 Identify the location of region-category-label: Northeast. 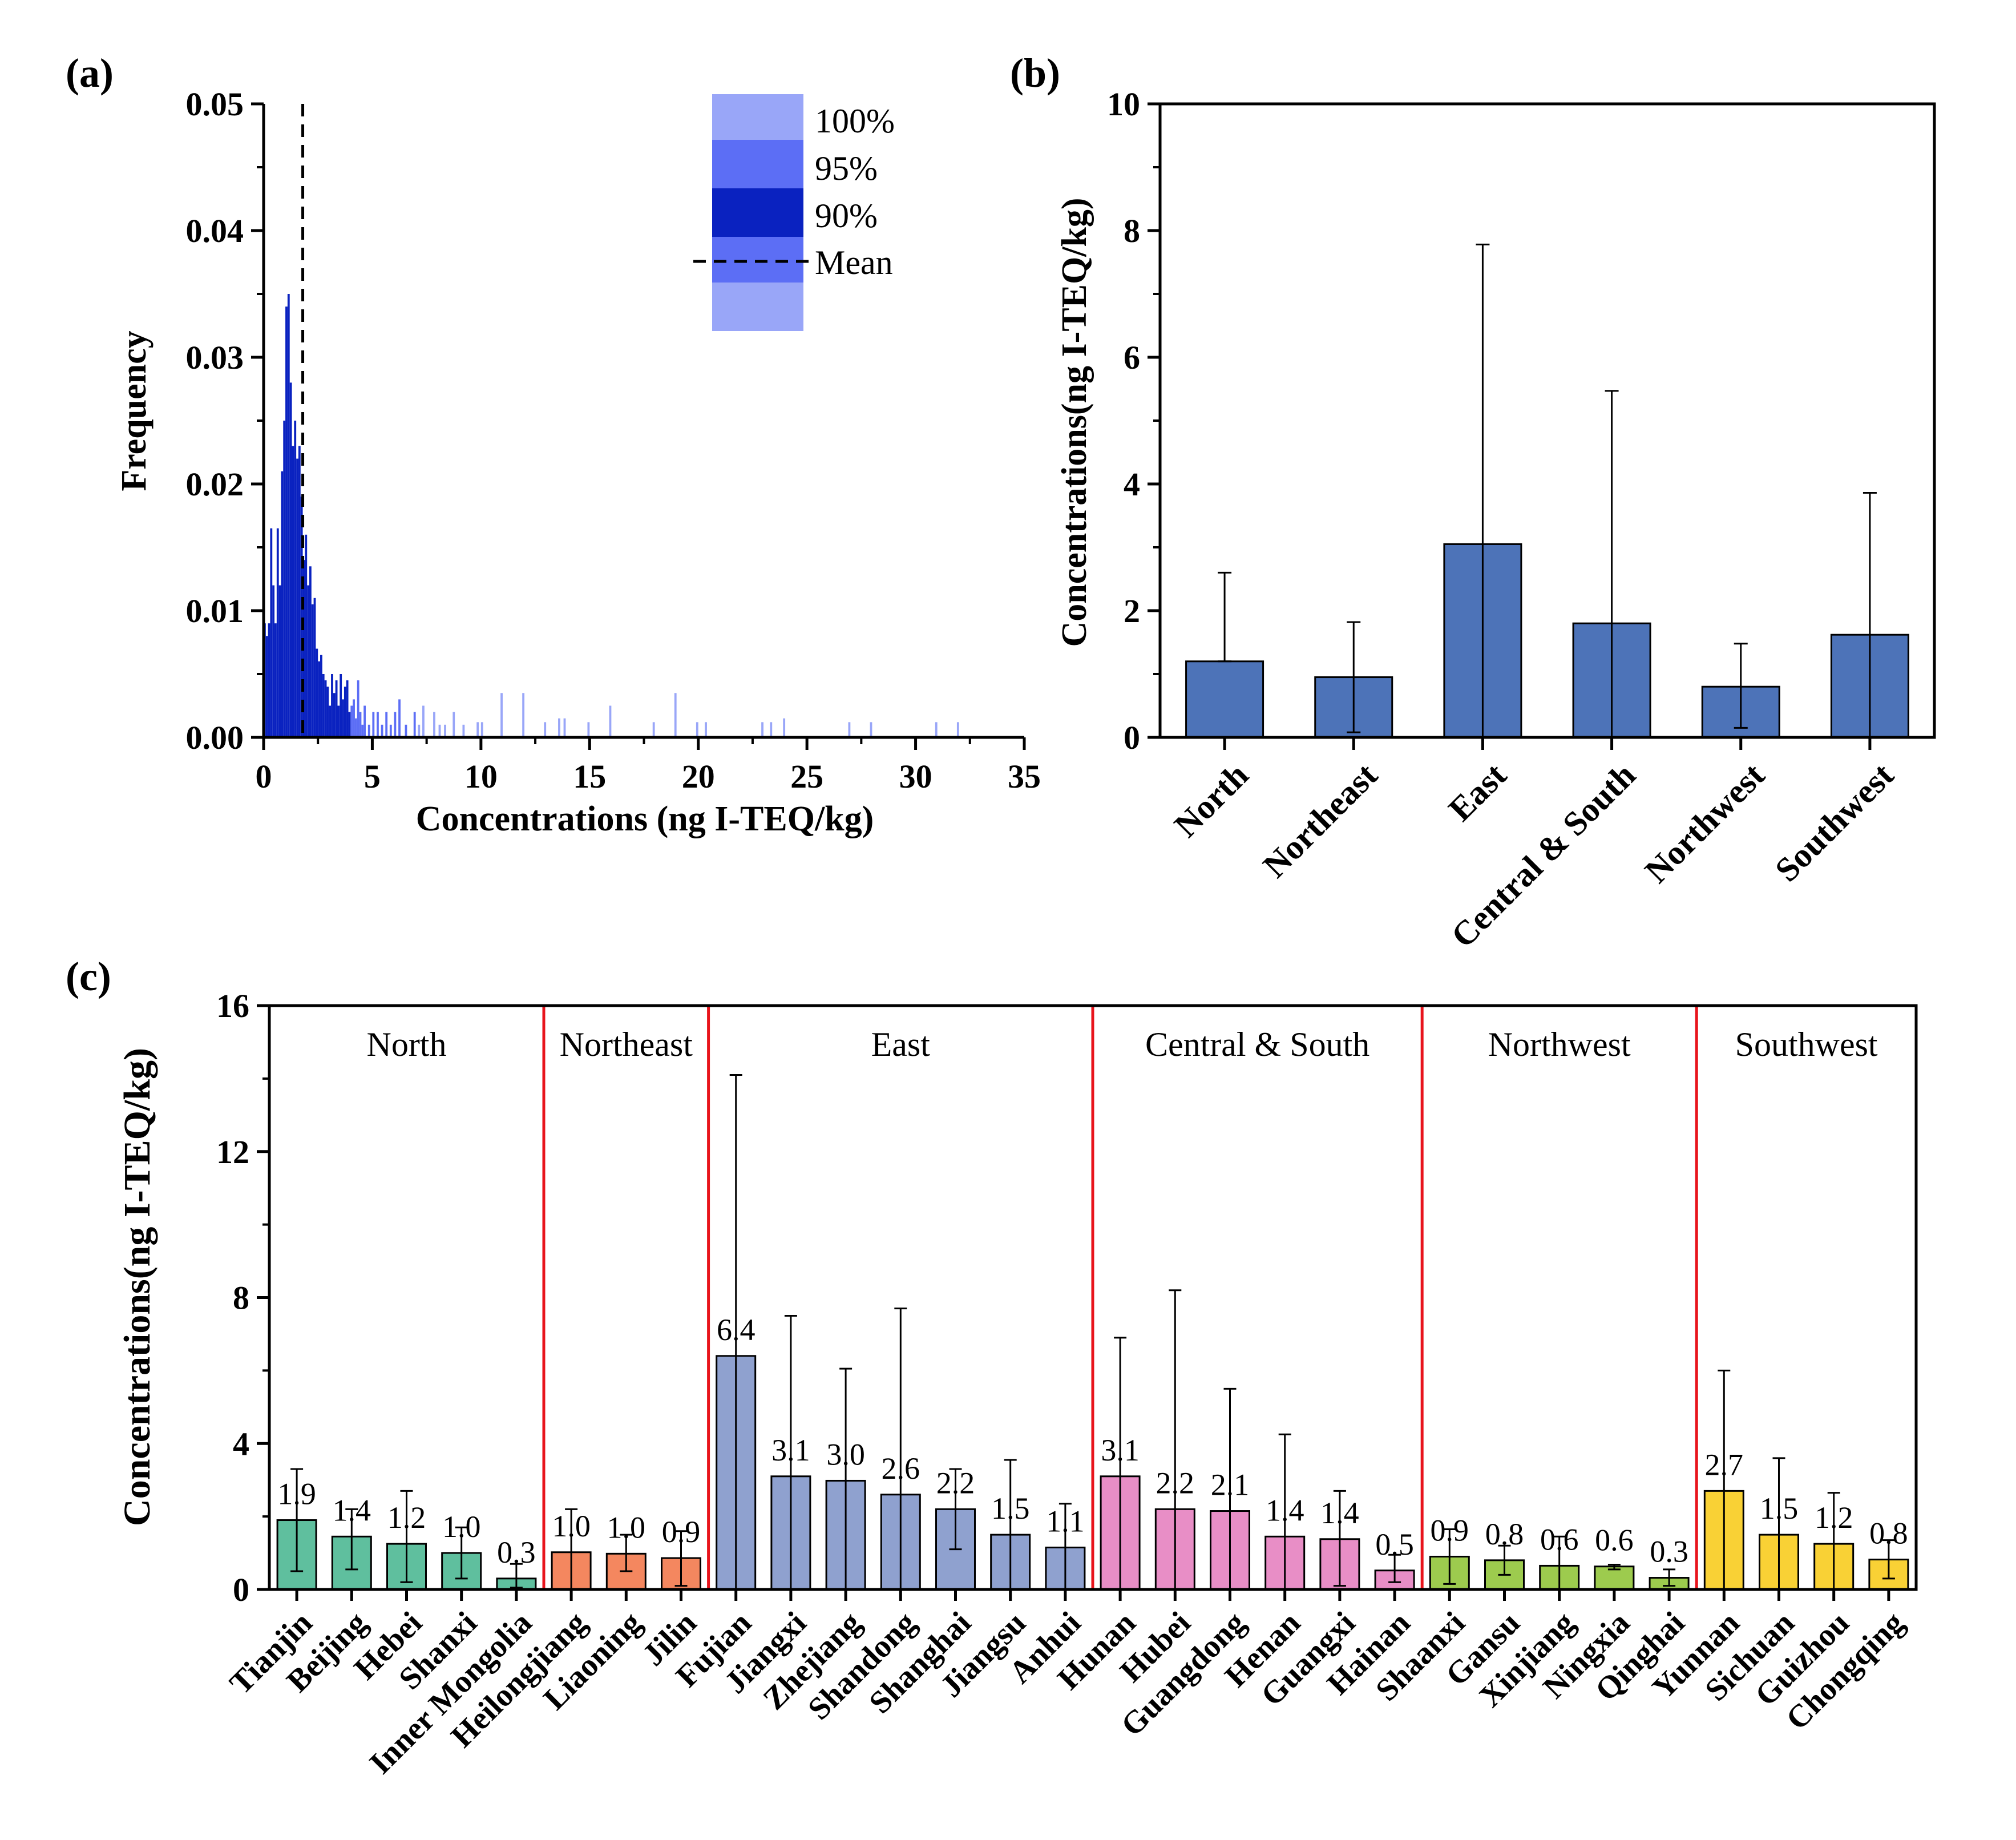
(1321, 820).